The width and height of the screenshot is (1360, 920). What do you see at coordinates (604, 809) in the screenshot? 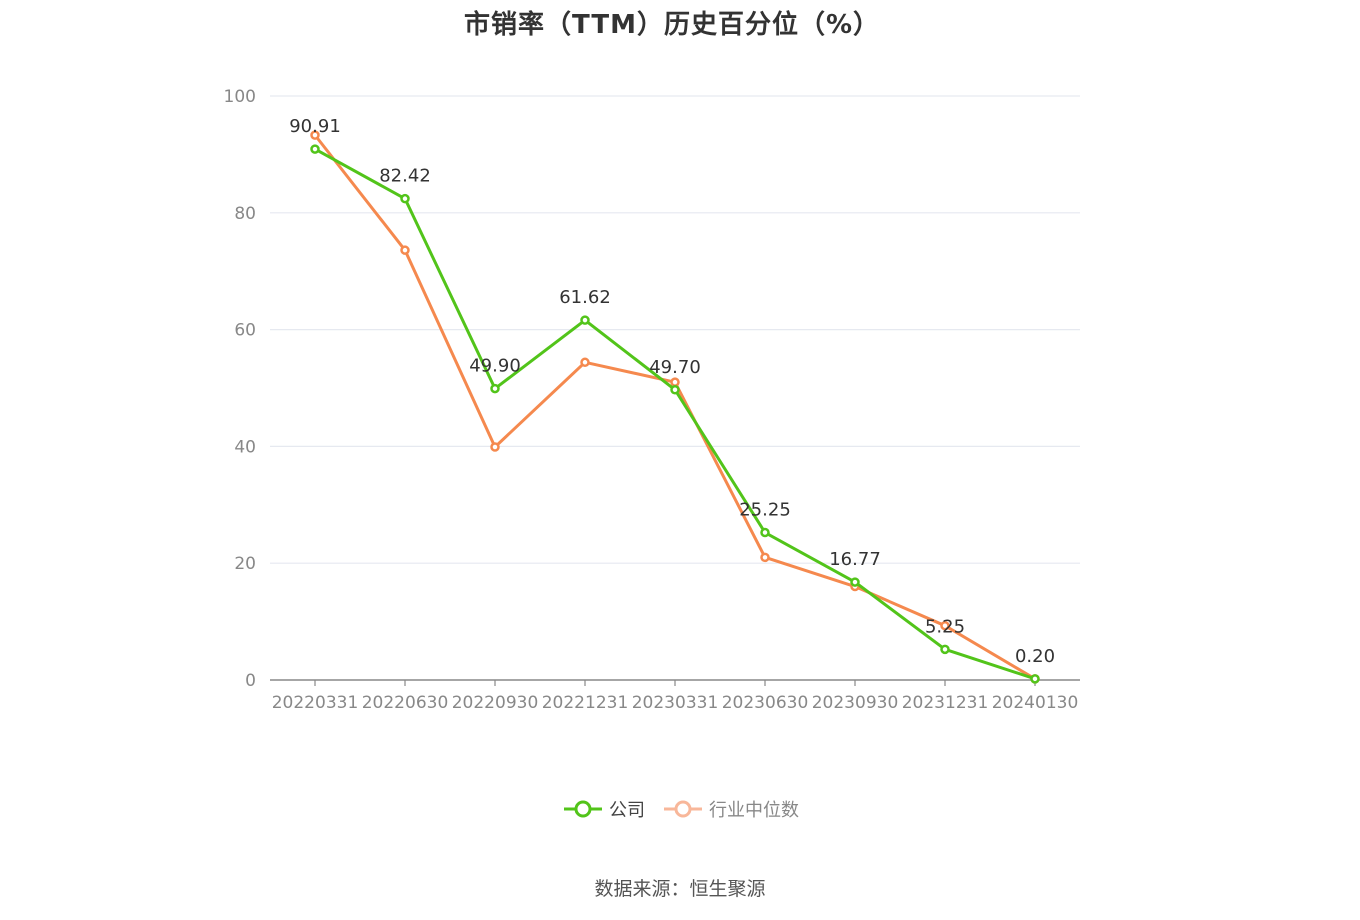
I see `legend-item-company: 公司` at bounding box center [604, 809].